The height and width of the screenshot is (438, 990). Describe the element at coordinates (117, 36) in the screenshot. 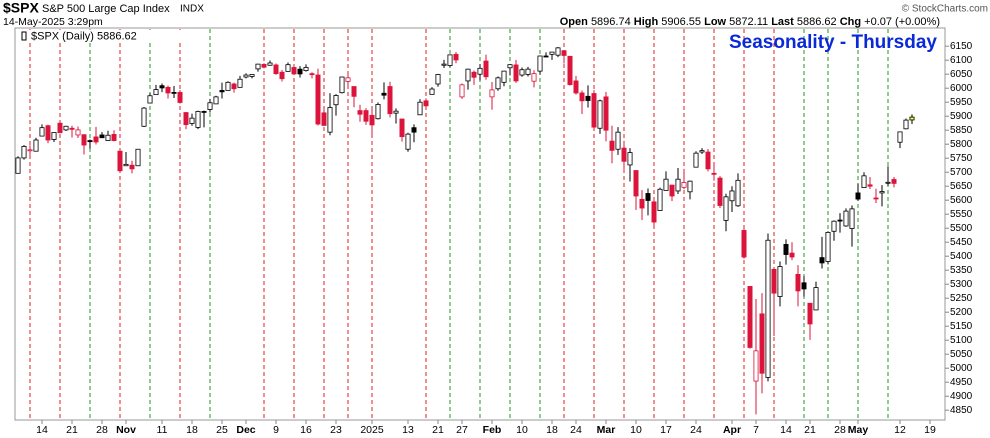

I see `legend-value: 5886.62` at that location.